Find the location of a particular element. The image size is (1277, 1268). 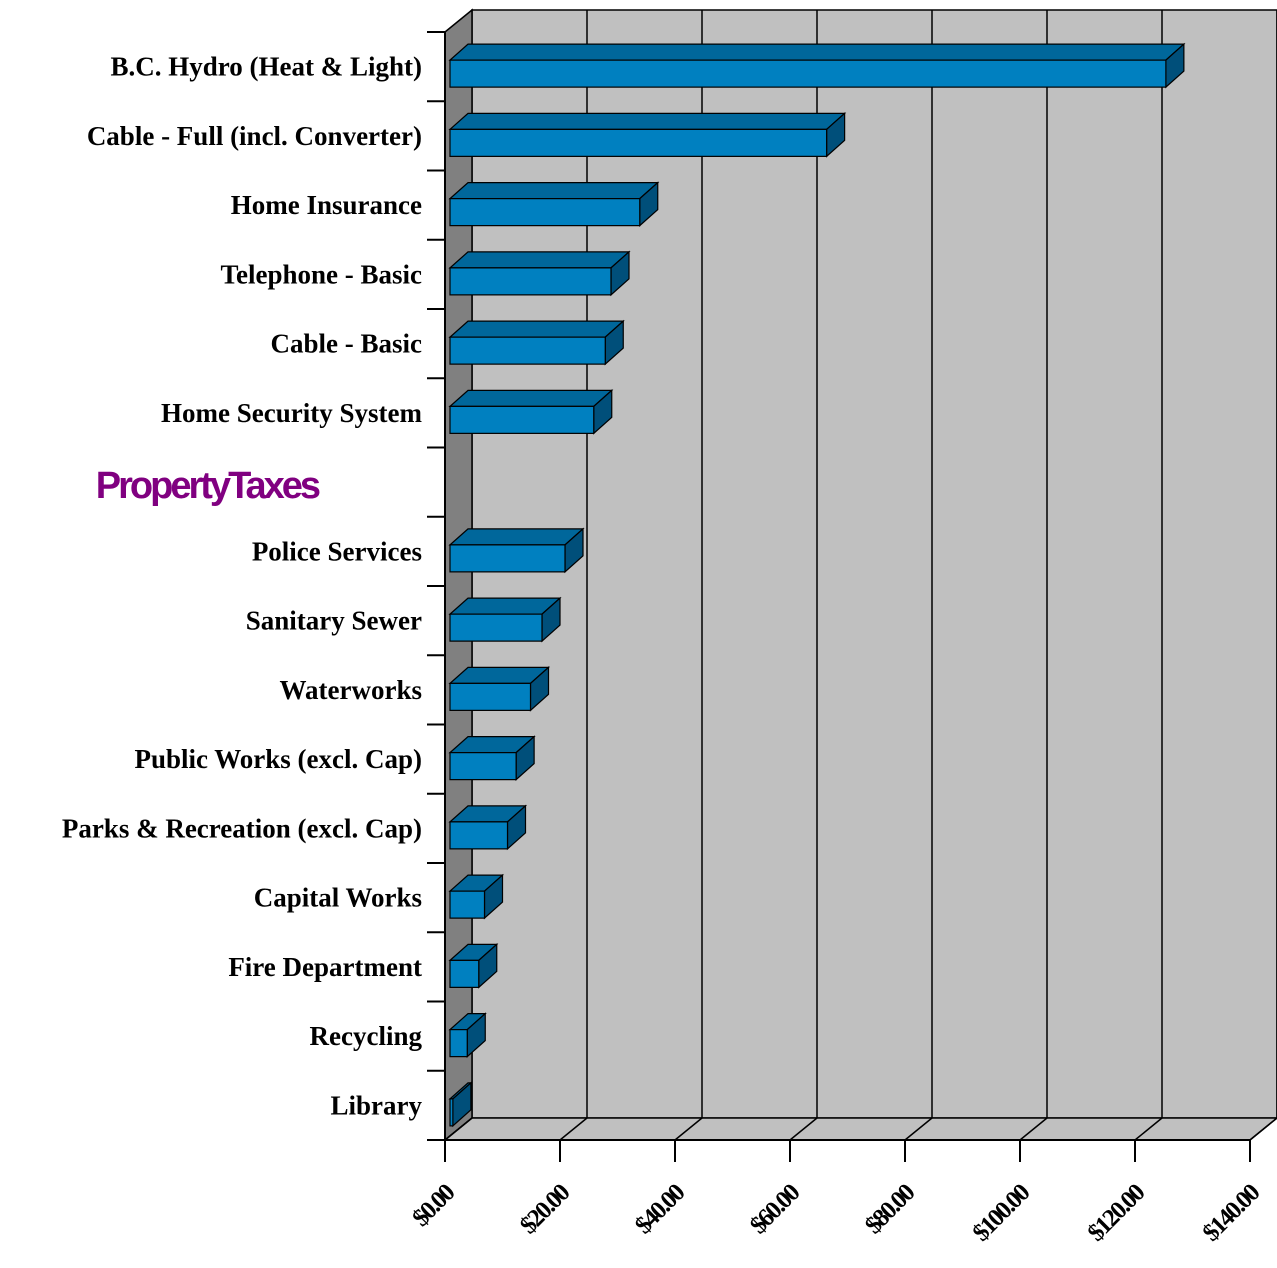

x-tick-label: $120.00 is located at coordinates (1117, 1213).